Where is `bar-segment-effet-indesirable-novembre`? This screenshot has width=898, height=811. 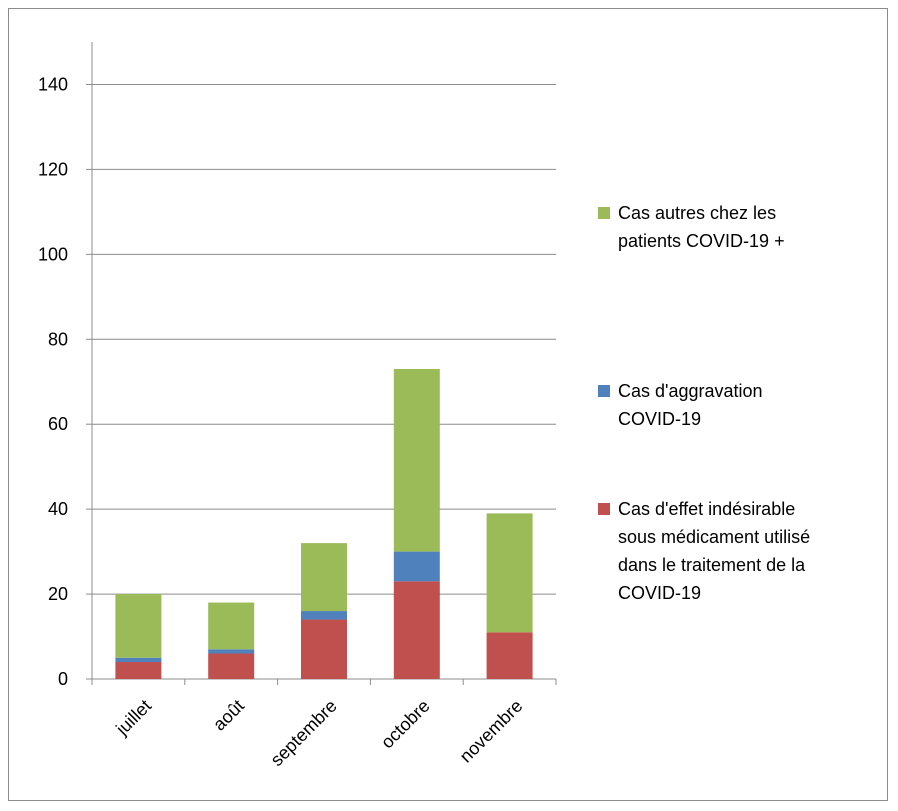 bar-segment-effet-indesirable-novembre is located at coordinates (509, 655).